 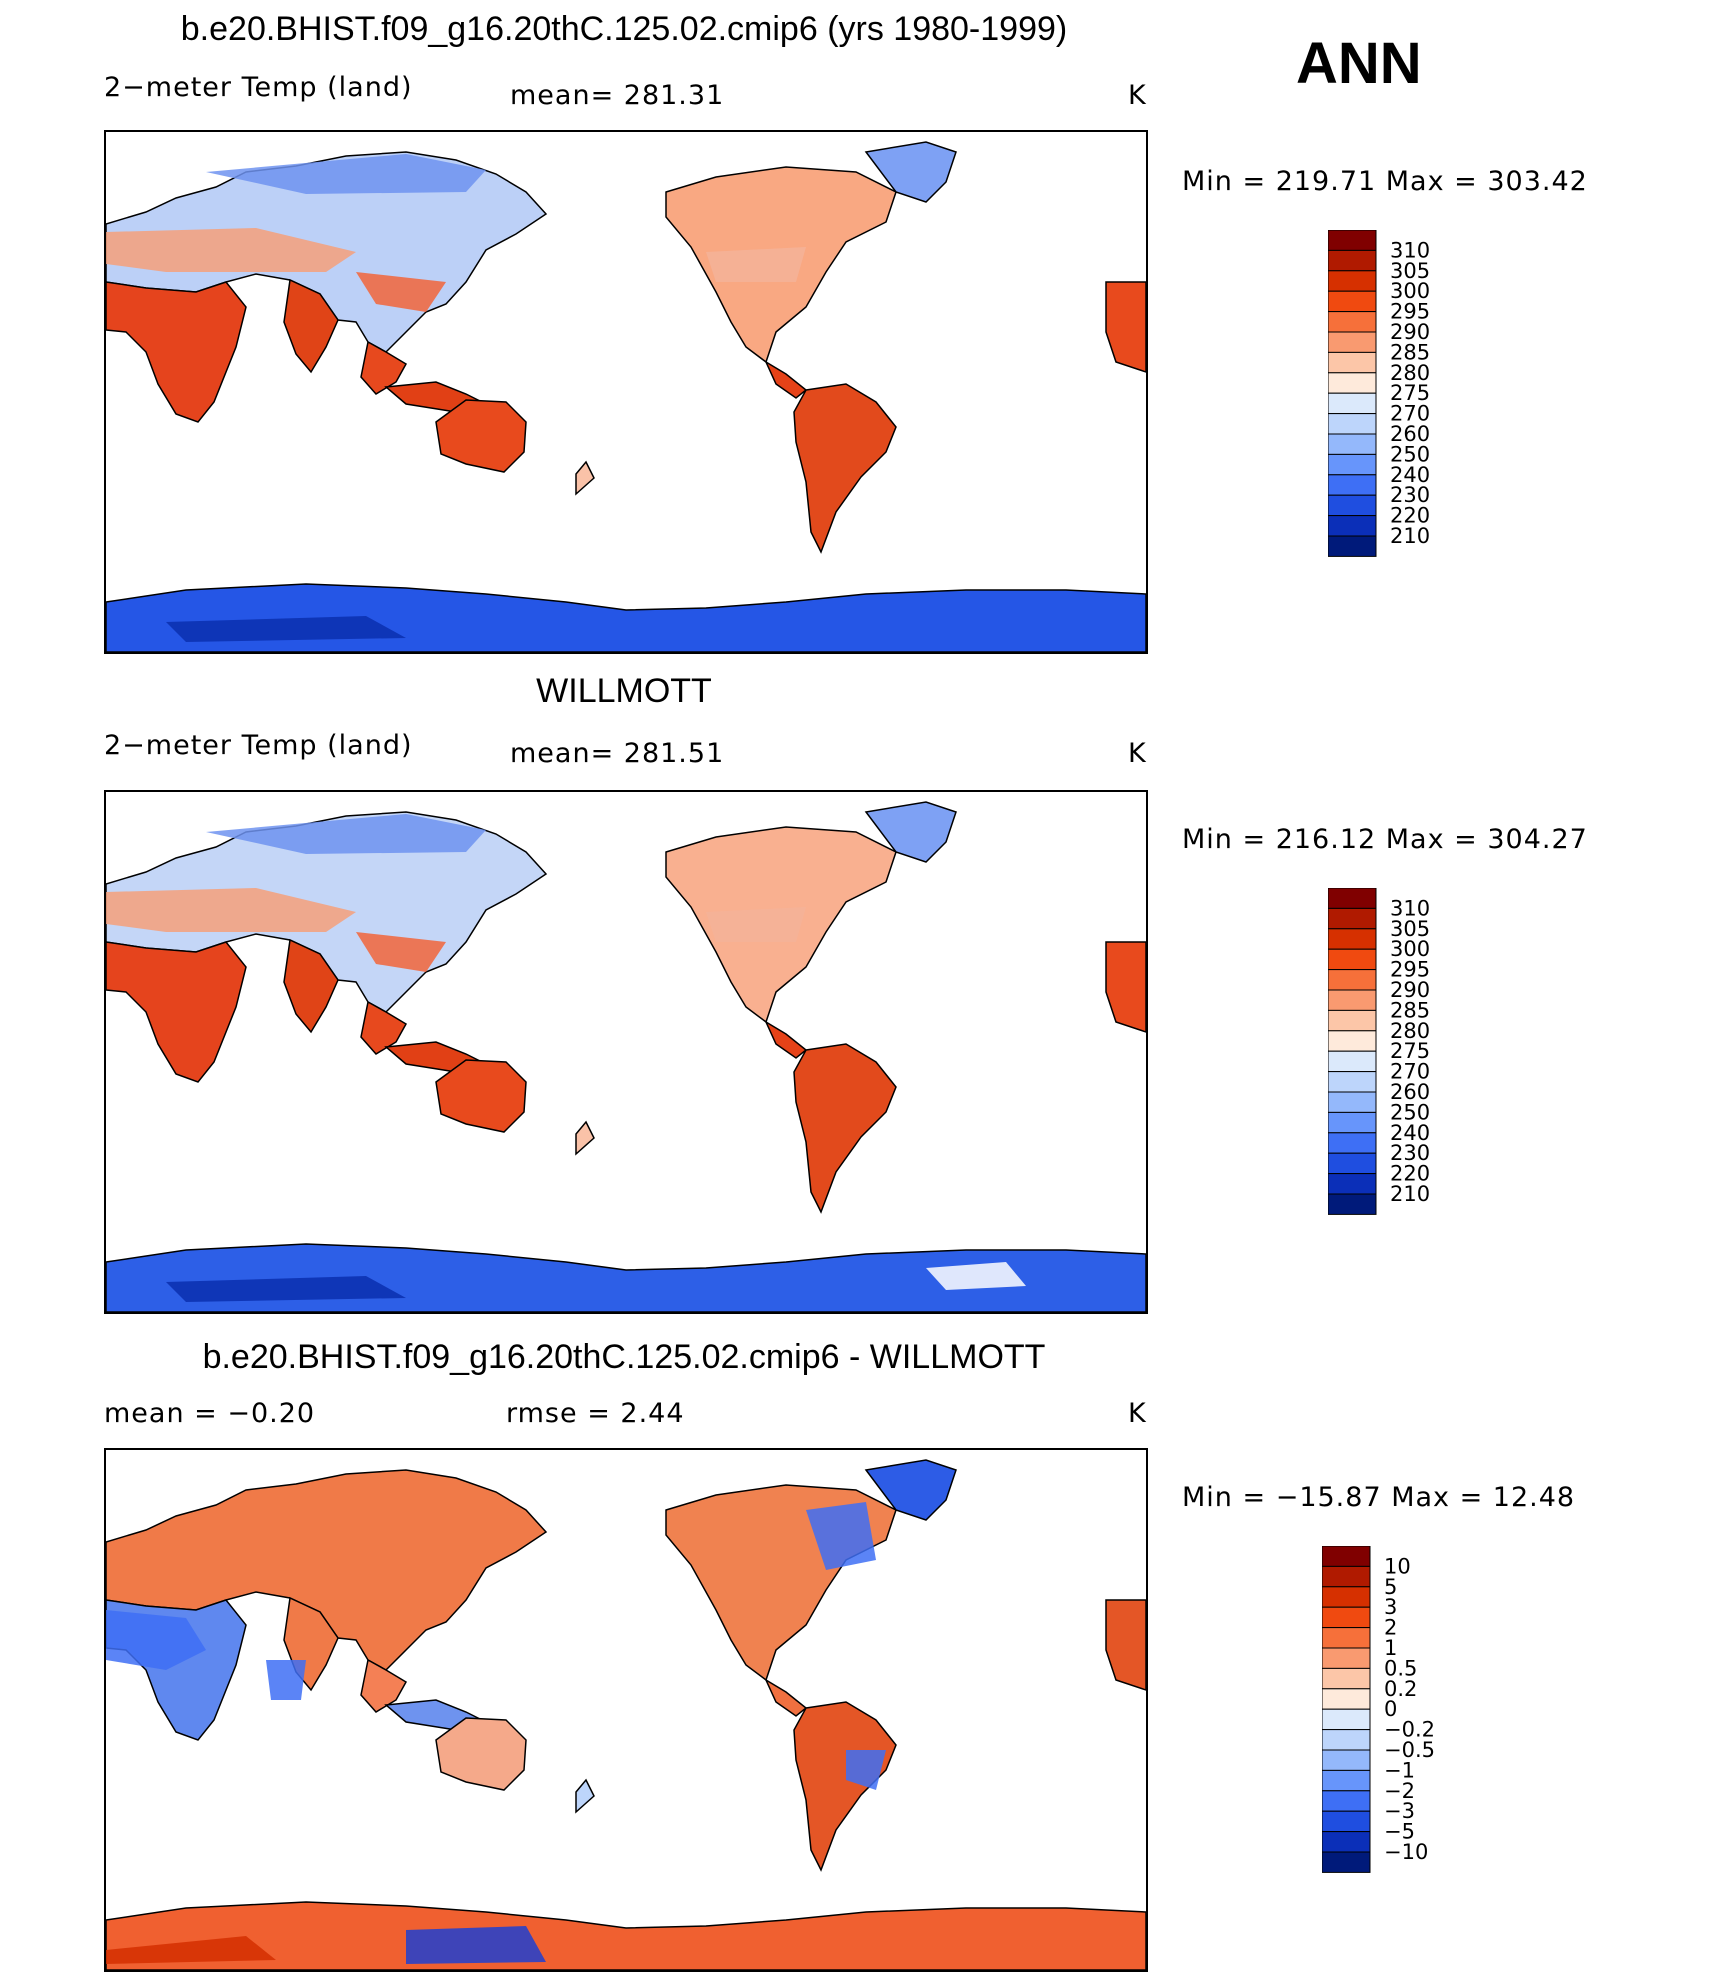 What do you see at coordinates (1410, 990) in the screenshot?
I see `colorbar-tick-label: 290` at bounding box center [1410, 990].